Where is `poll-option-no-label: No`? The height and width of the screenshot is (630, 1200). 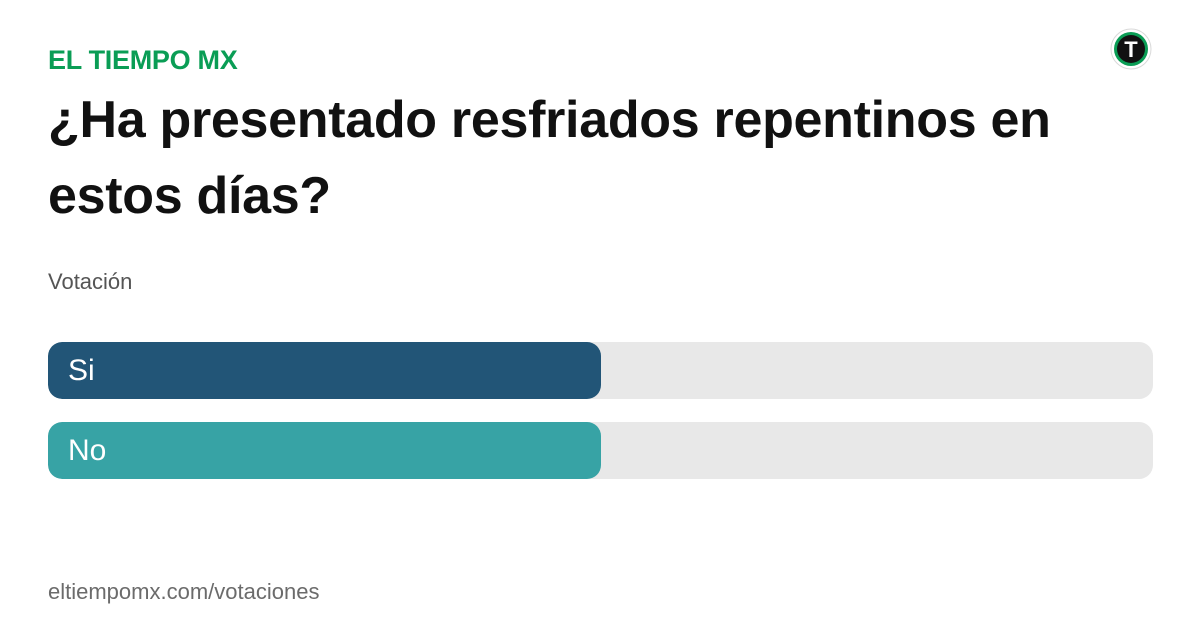 poll-option-no-label: No is located at coordinates (87, 450).